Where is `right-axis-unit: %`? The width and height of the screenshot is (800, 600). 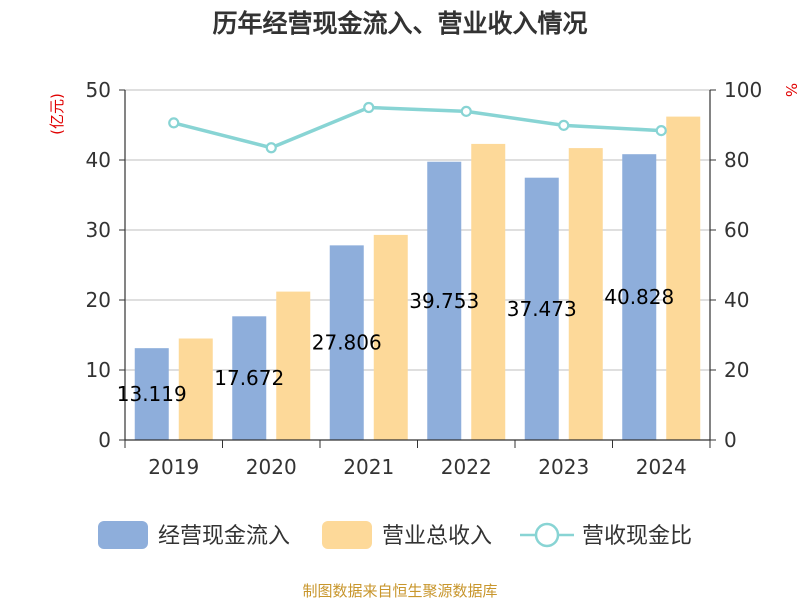 right-axis-unit: % is located at coordinates (791, 90).